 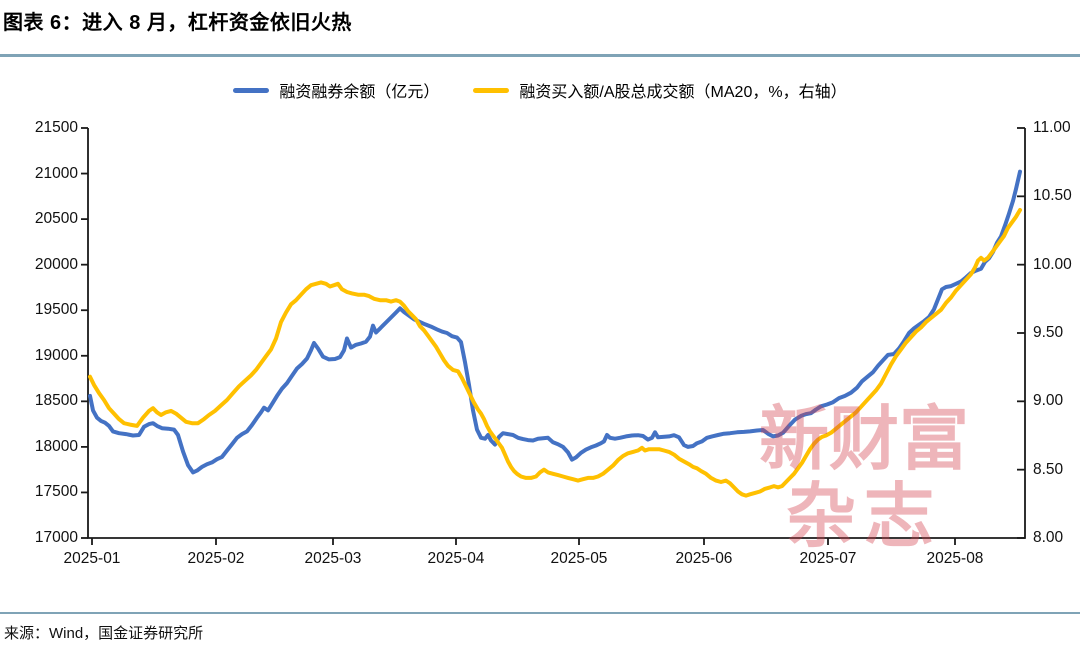 I want to click on legend-swatch-ratio, so click(x=491, y=90).